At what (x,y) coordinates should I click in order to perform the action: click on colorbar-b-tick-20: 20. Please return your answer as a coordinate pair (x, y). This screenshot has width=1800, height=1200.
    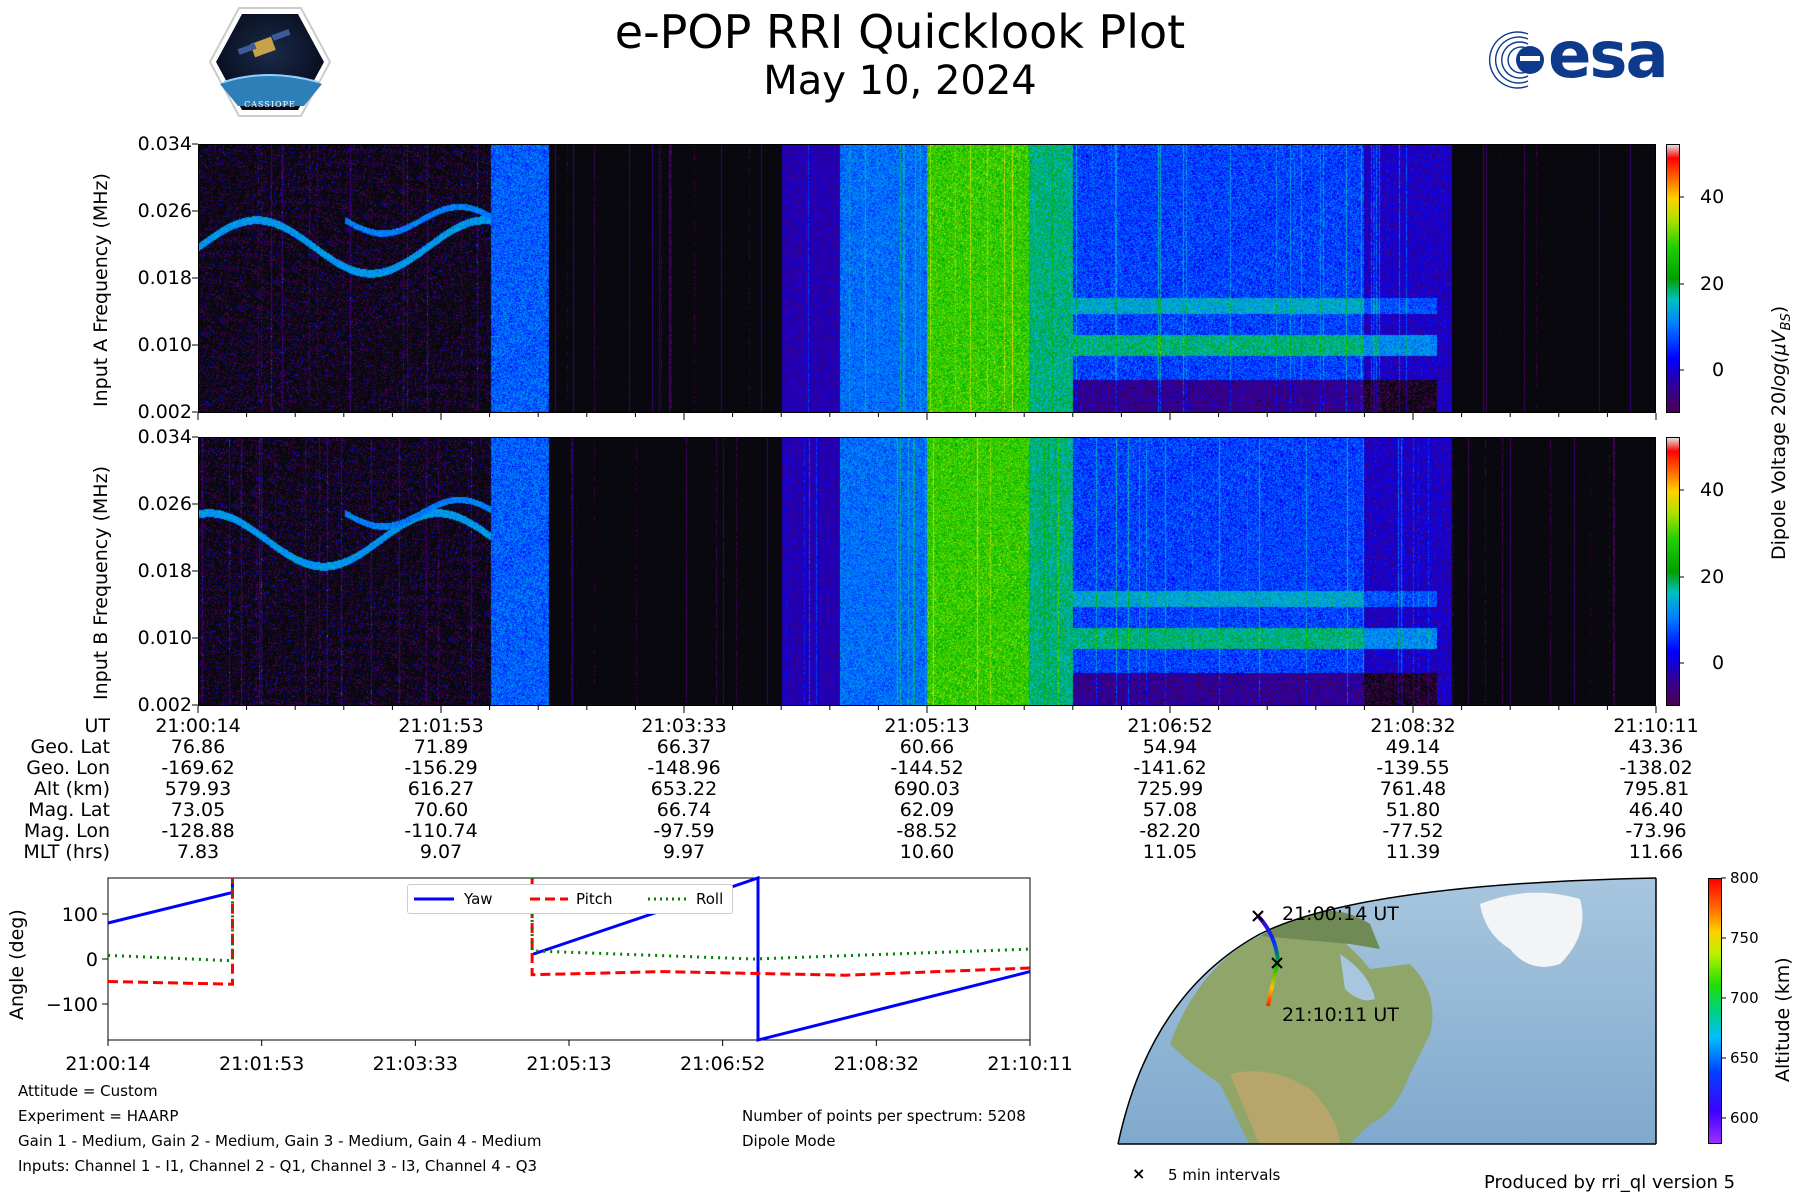
    Looking at the image, I should click on (1712, 577).